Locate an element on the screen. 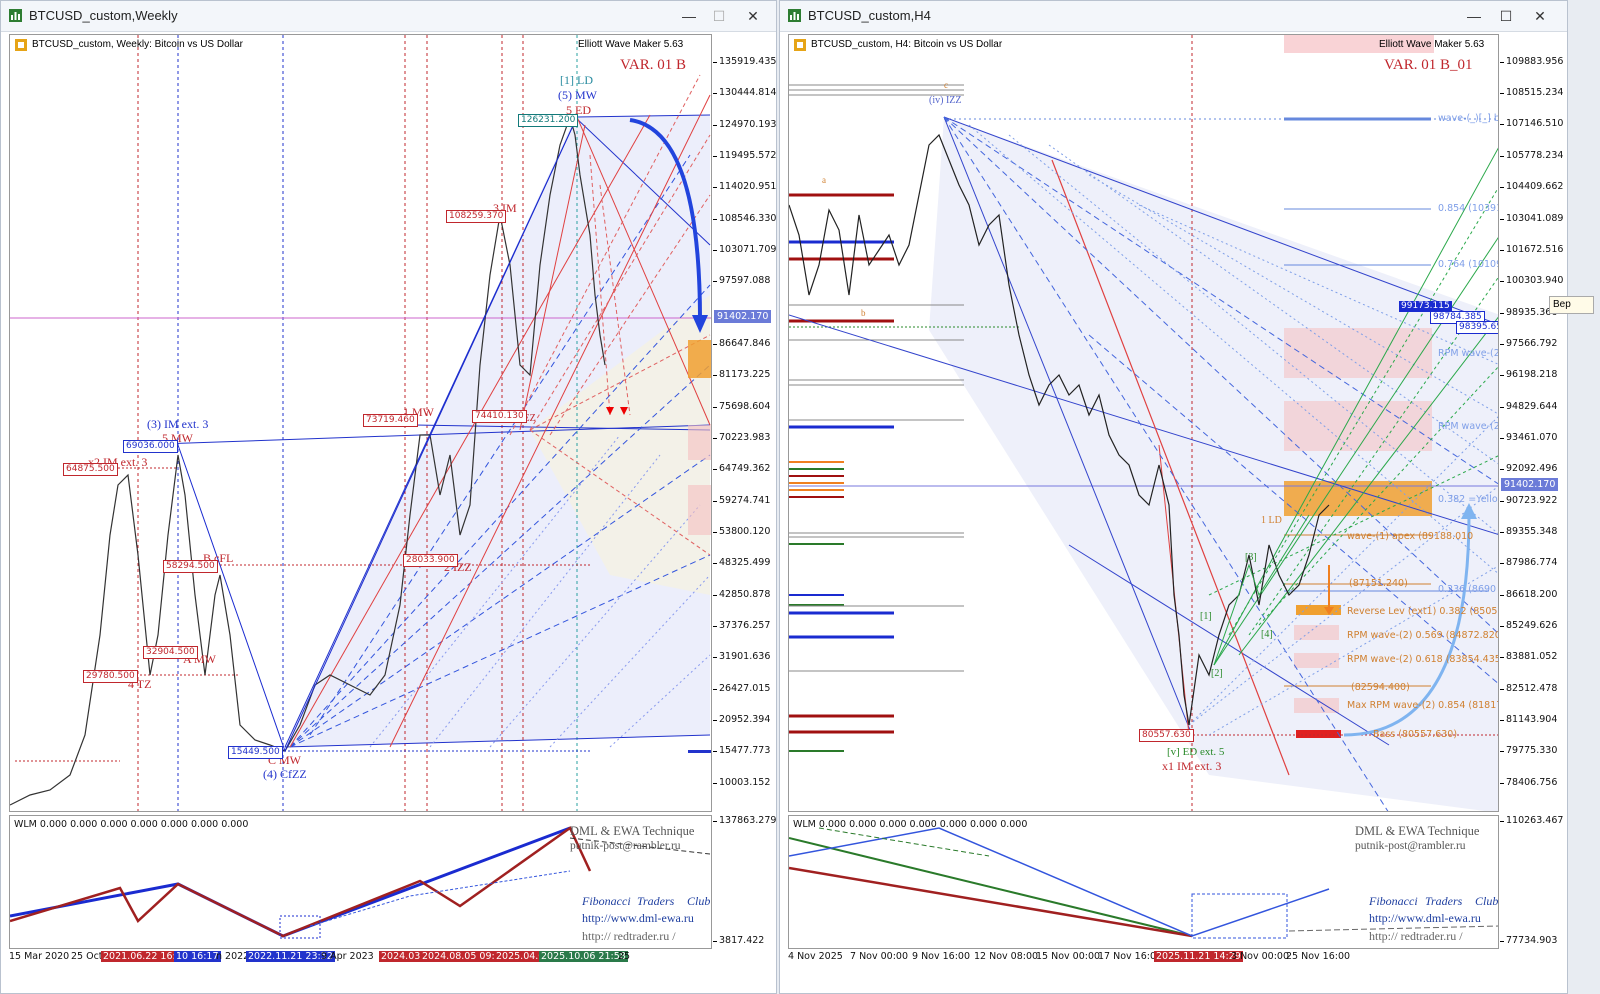  window-title: BTCUSD_custom,Weekly is located at coordinates (103, 15).